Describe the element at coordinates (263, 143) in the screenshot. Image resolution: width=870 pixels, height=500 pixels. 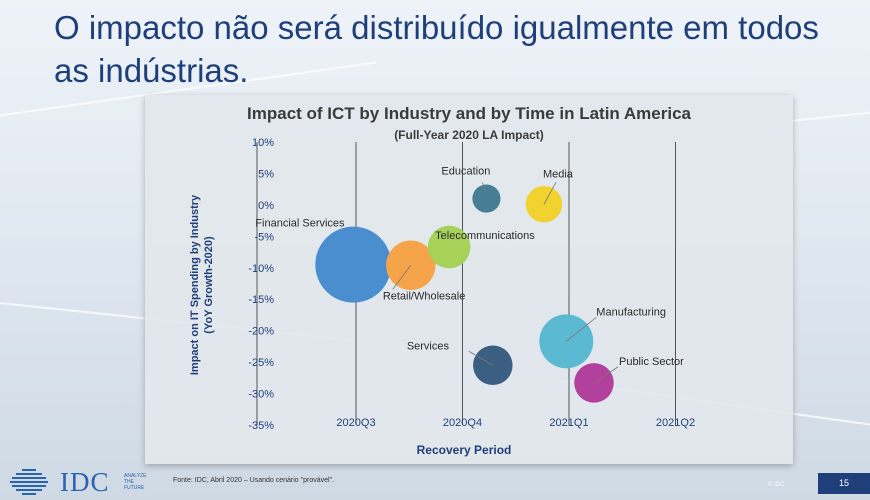
I see `y-tick-label: 10%` at that location.